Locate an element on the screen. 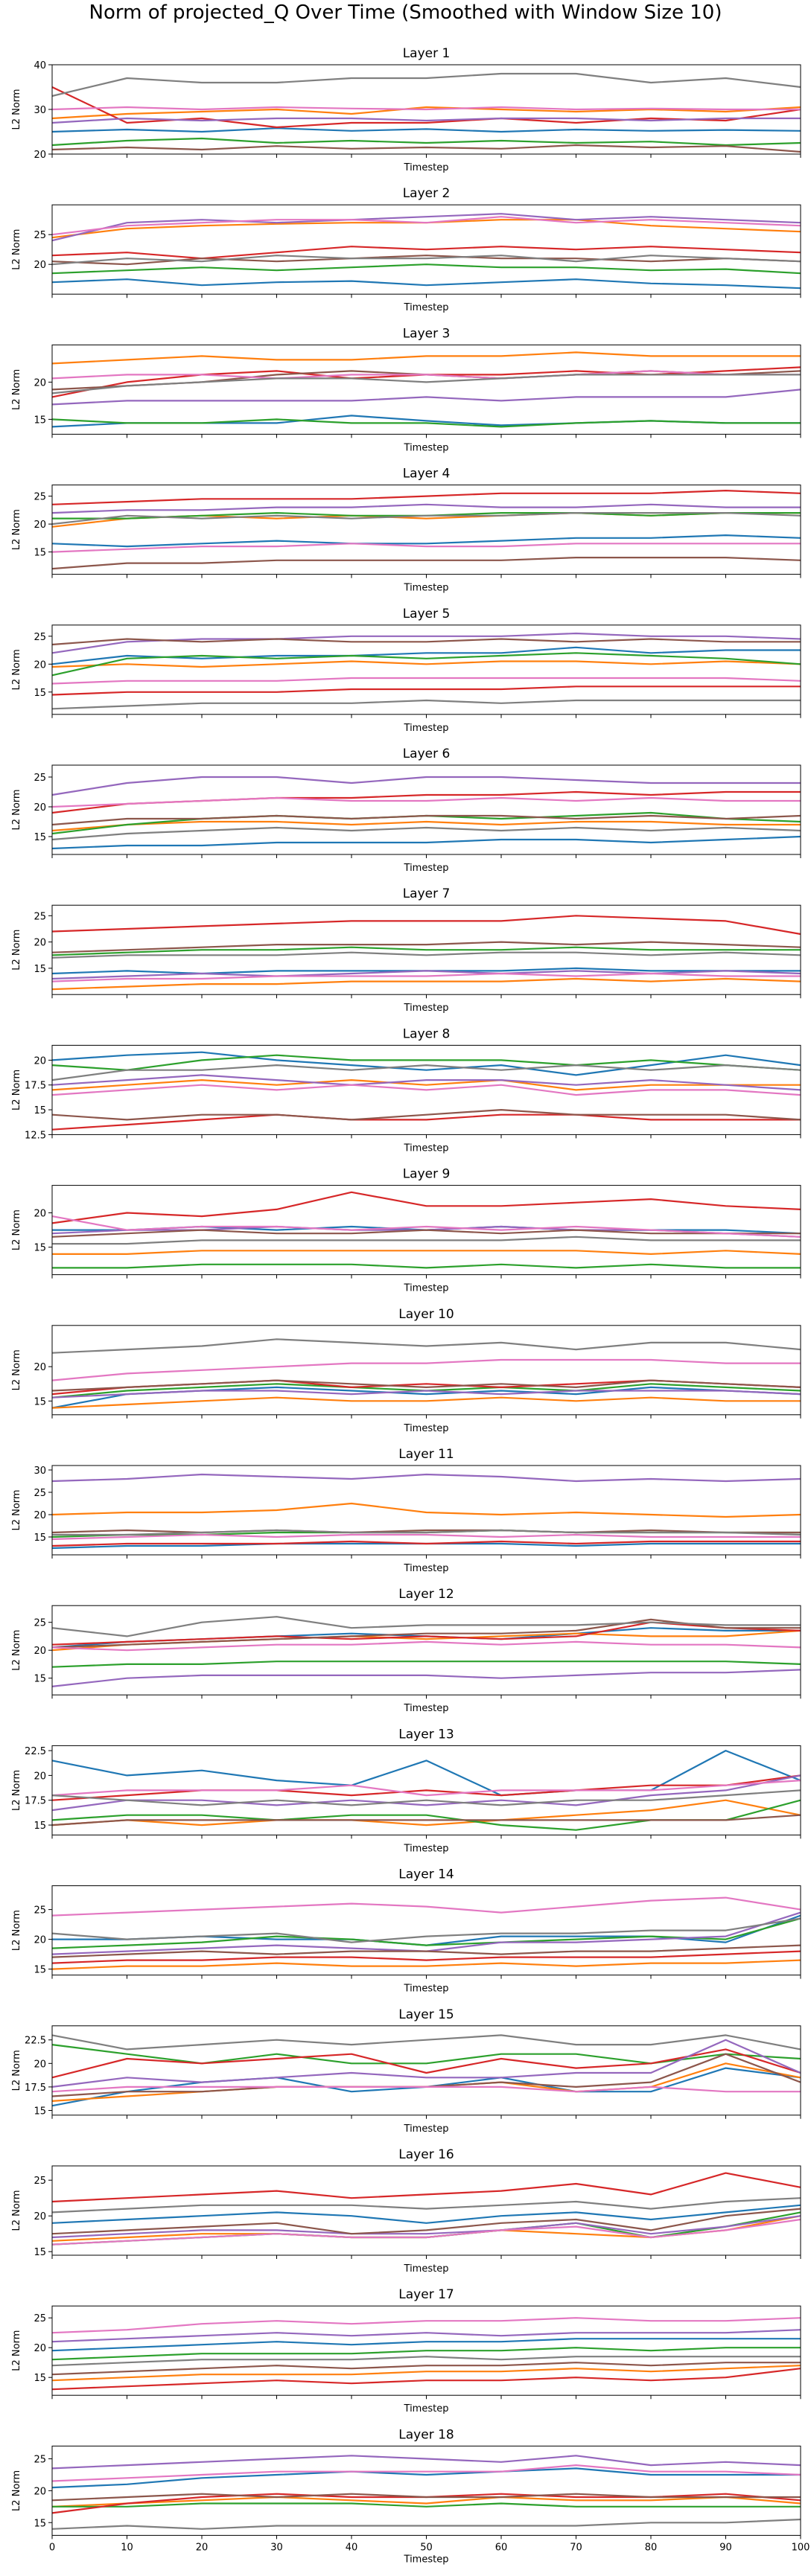 This screenshot has height=2576, width=811. y-tick-label: 22.5 is located at coordinates (35, 1752).